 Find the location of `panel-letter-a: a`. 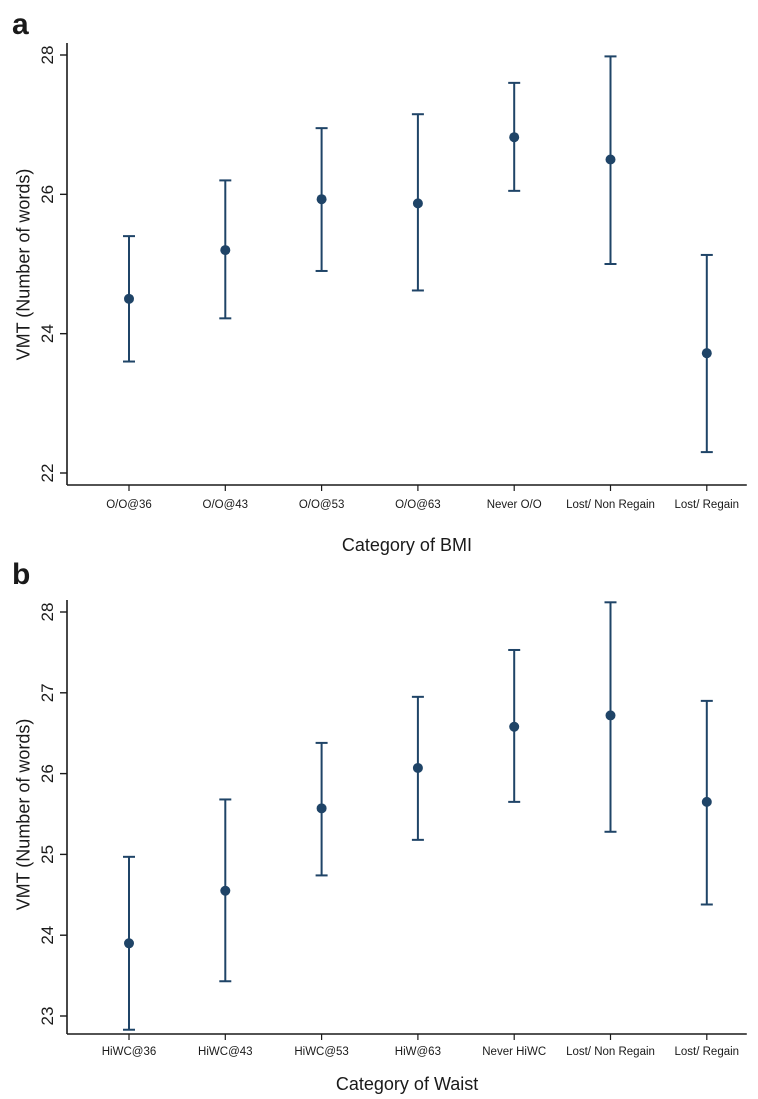

panel-letter-a: a is located at coordinates (20, 24).